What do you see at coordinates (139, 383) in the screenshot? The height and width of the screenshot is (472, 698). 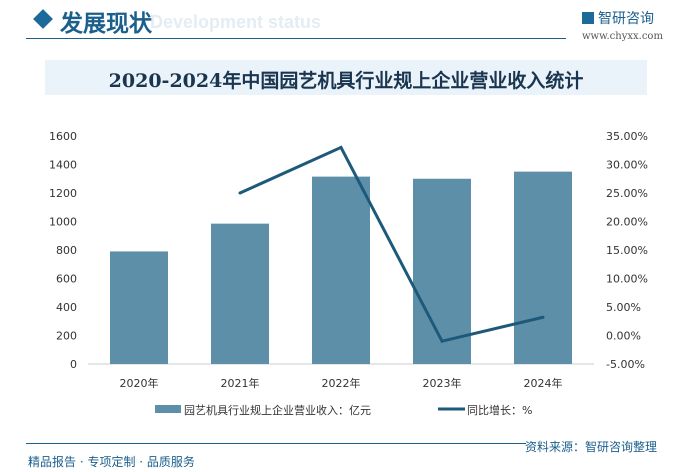 I see `x-tick-label: 2020年` at bounding box center [139, 383].